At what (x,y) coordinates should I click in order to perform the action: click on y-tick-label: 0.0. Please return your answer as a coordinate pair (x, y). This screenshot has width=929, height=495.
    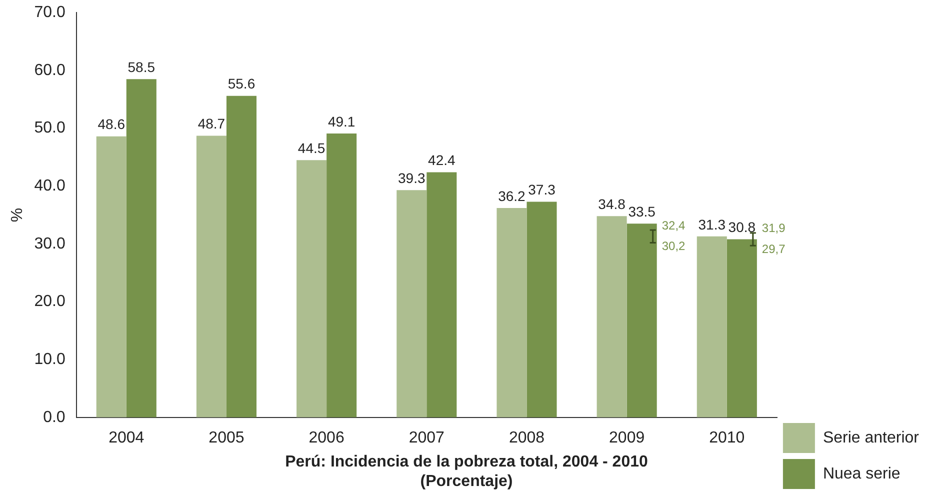
    Looking at the image, I should click on (54, 417).